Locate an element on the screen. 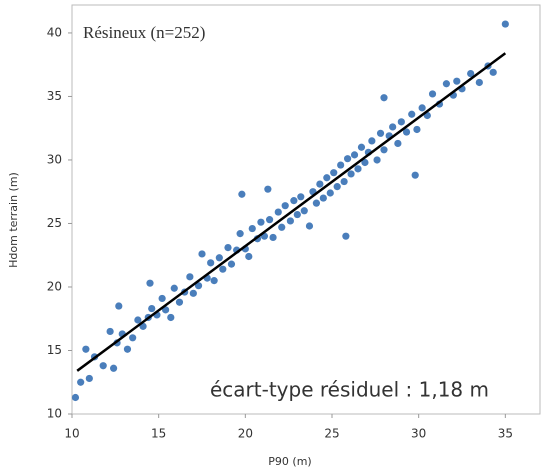  x-axis-label: P90 (m) is located at coordinates (289, 461).